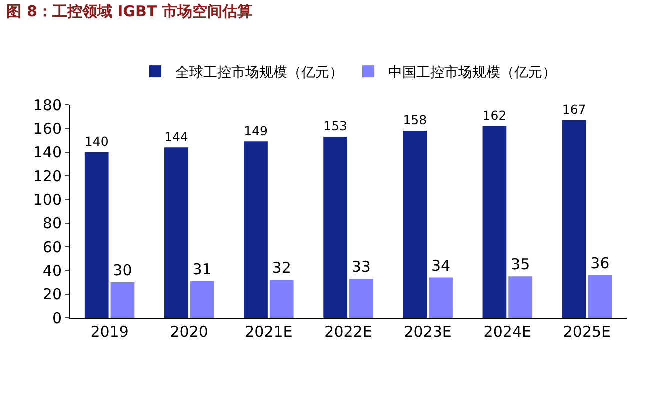 The image size is (672, 398). Describe the element at coordinates (47, 129) in the screenshot. I see `y-tick-label: 160` at that location.